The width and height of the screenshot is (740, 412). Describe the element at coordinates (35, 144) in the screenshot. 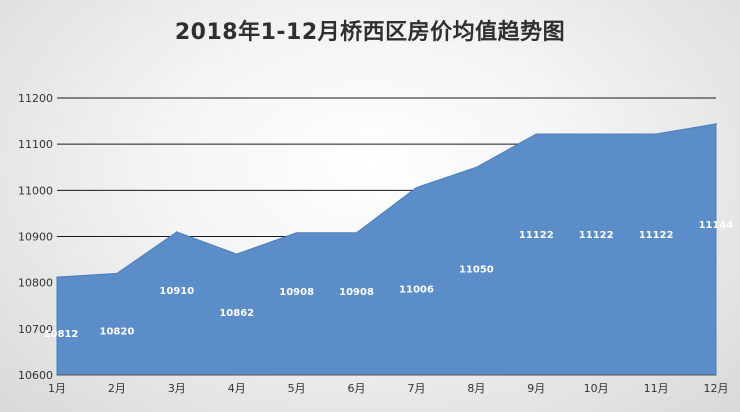

I see `y-tick-label: 11100` at that location.